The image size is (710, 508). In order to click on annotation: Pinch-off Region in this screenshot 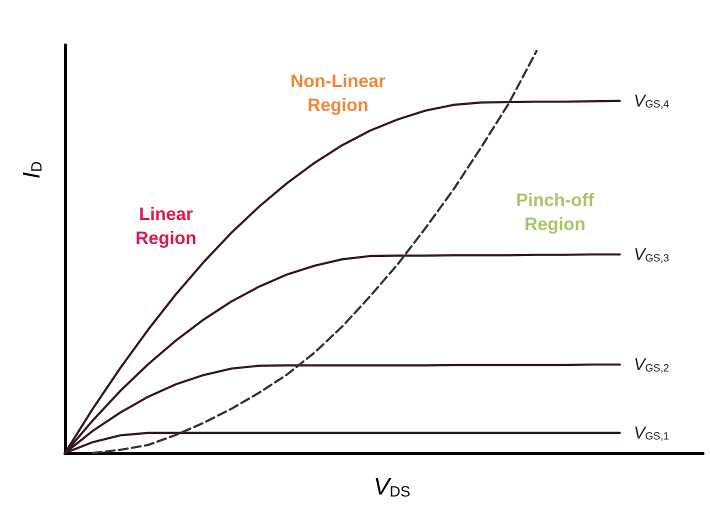, I will do `click(555, 212)`.